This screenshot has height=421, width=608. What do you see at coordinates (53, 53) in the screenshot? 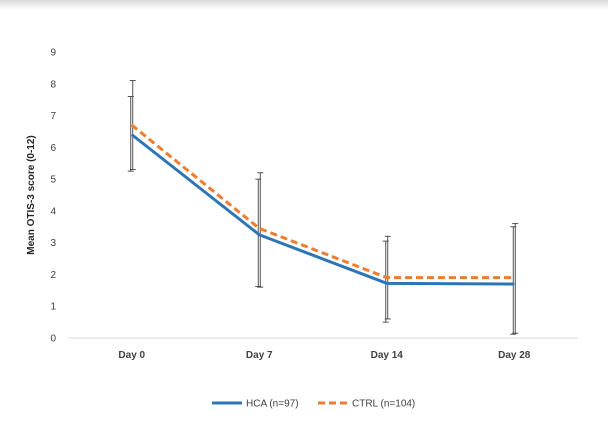
I see `y-tick-label: 9` at bounding box center [53, 53].